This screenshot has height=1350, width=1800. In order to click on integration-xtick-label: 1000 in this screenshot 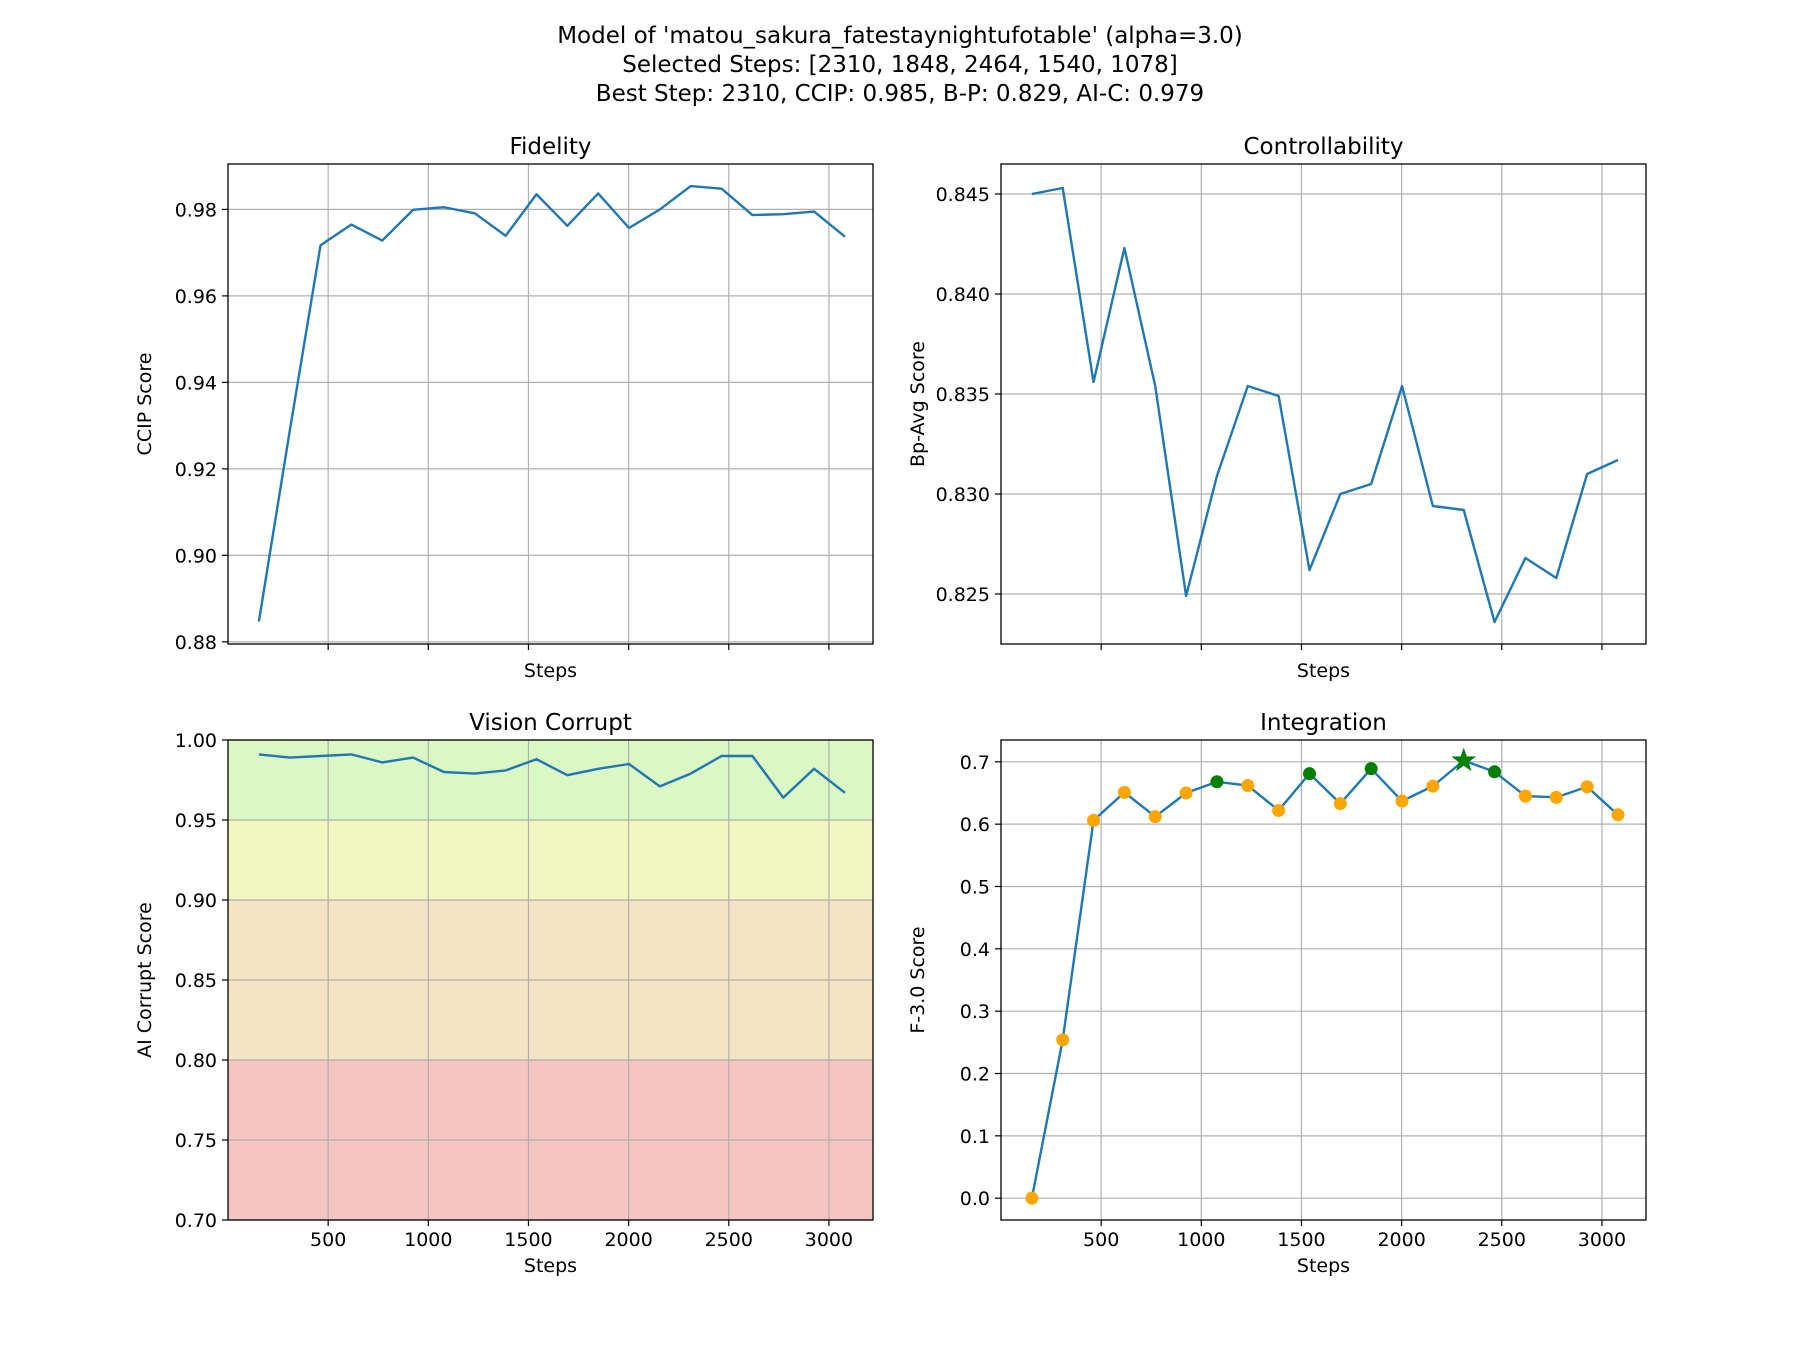, I will do `click(1201, 1240)`.